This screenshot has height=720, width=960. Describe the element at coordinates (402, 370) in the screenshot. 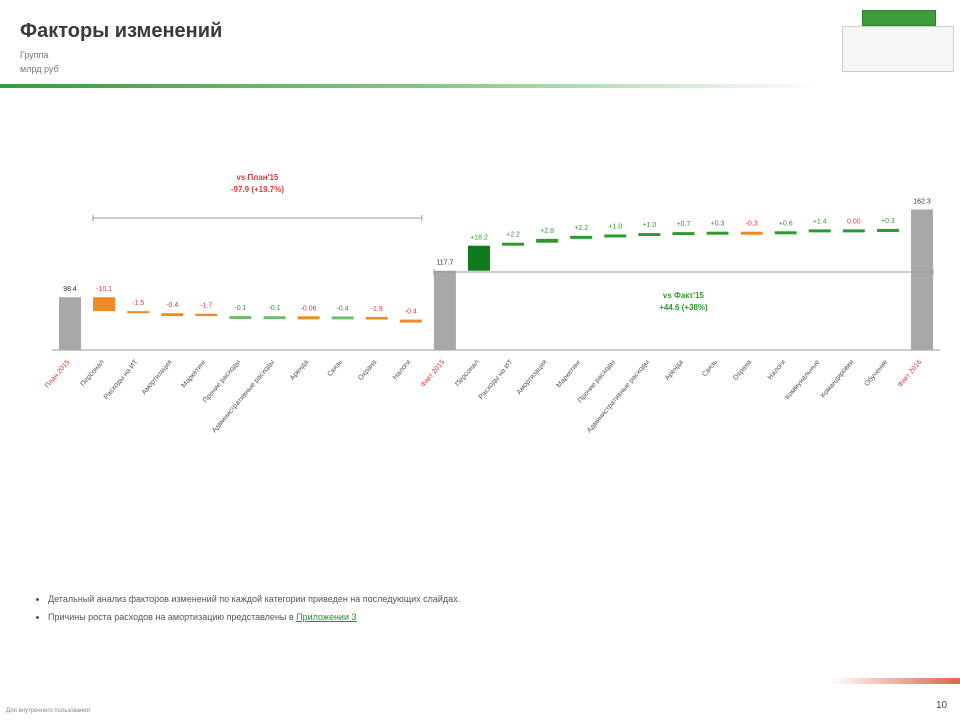

I see `category-label: Налоги` at that location.